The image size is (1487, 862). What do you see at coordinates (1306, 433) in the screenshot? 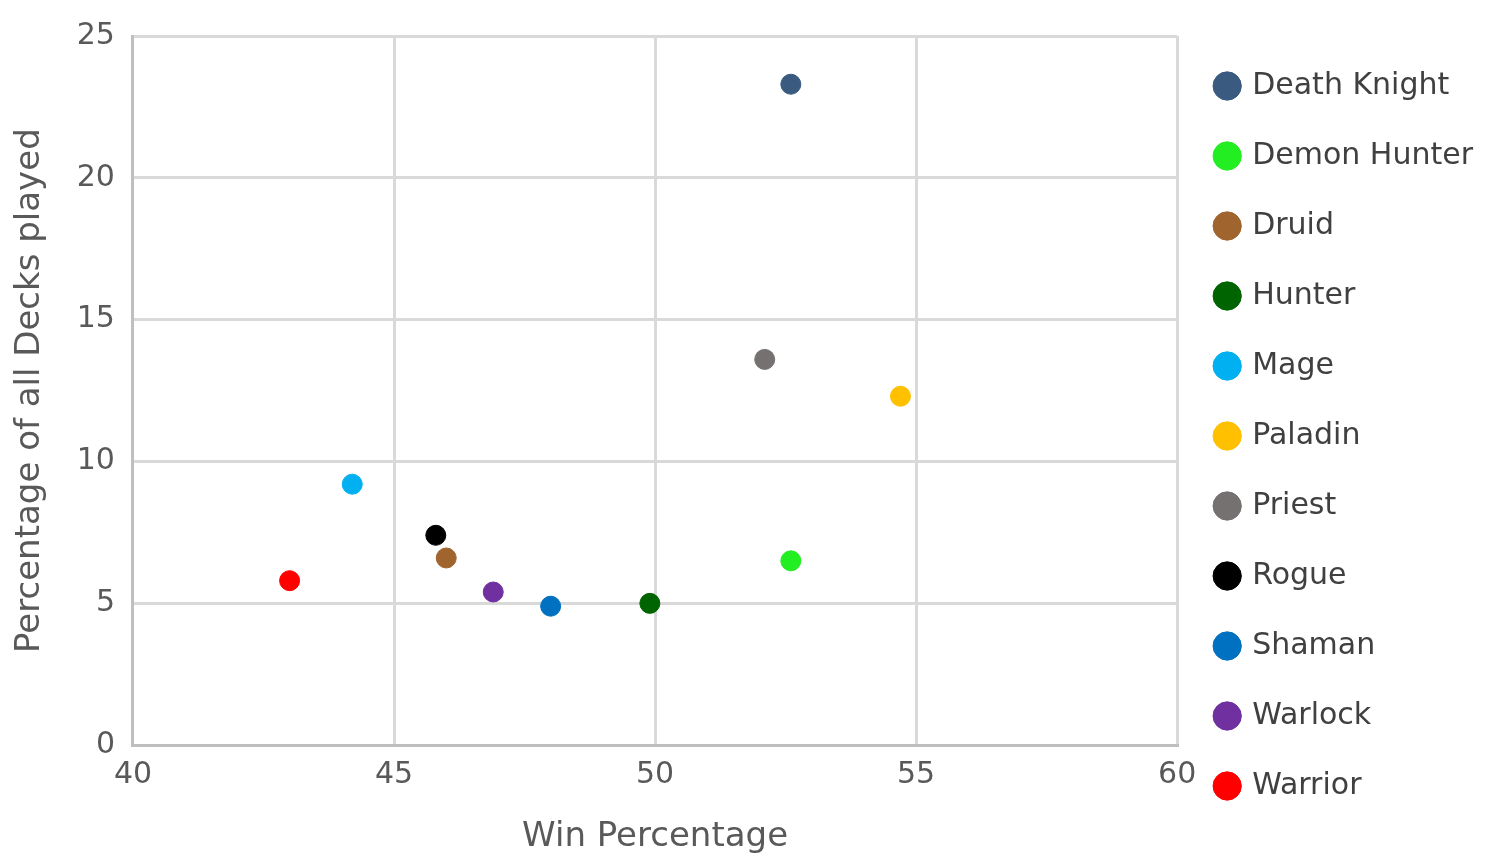
I see `legend-label: Paladin` at bounding box center [1306, 433].